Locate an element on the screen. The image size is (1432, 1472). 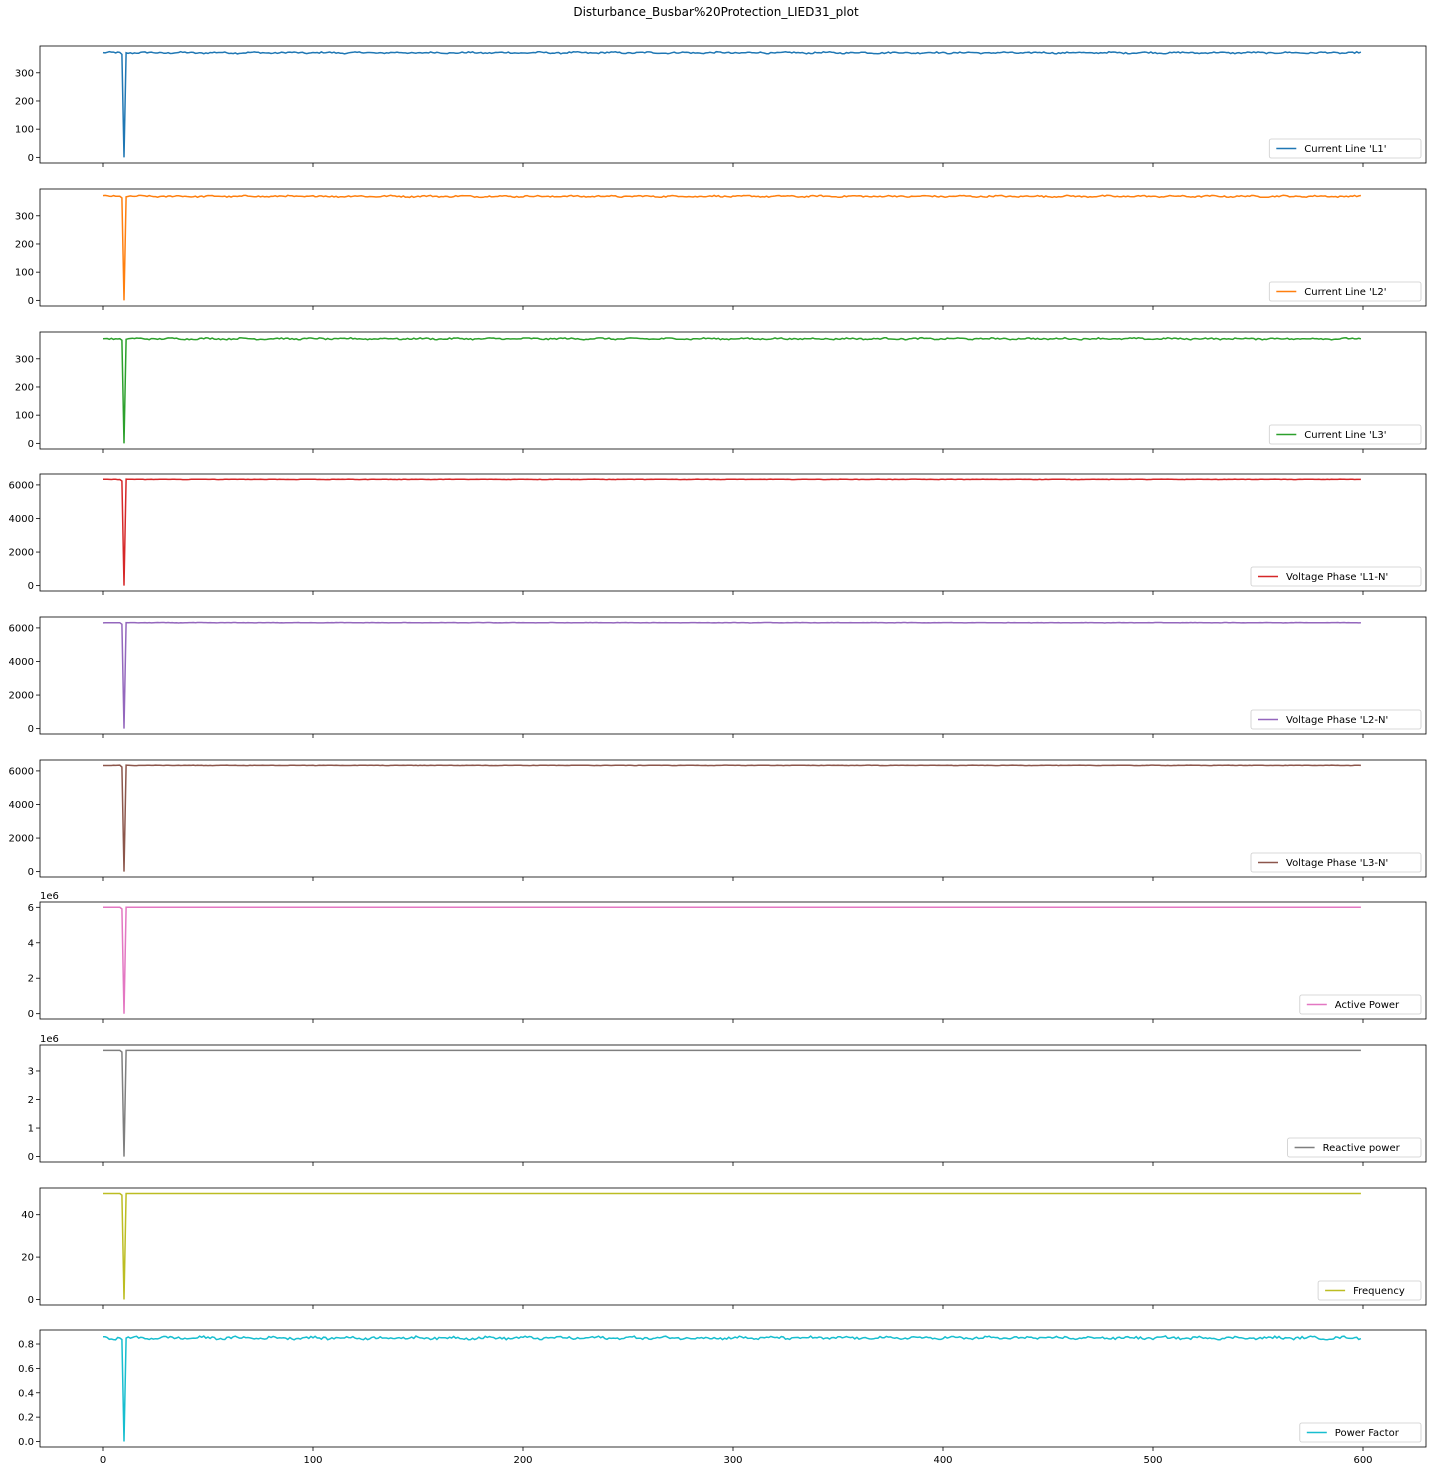
legend: Frequency is located at coordinates (1369, 1290).